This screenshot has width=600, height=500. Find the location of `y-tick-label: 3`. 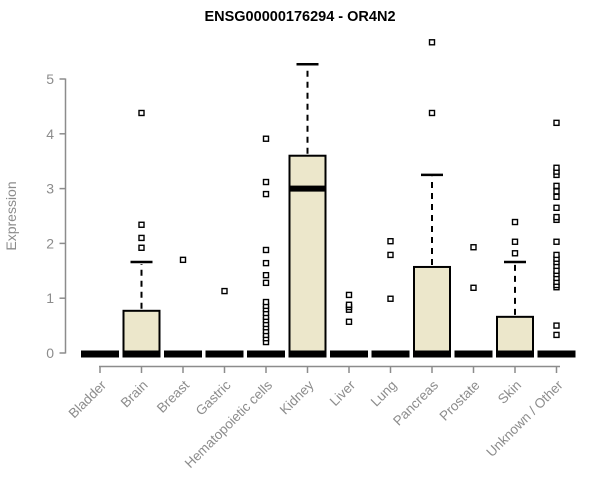

y-tick-label: 3 is located at coordinates (50, 189).